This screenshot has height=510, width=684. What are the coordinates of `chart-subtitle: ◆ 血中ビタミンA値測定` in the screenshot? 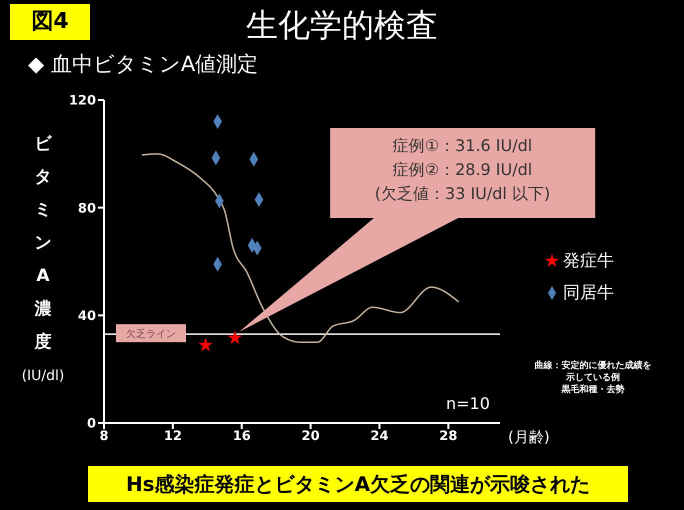 It's located at (143, 64).